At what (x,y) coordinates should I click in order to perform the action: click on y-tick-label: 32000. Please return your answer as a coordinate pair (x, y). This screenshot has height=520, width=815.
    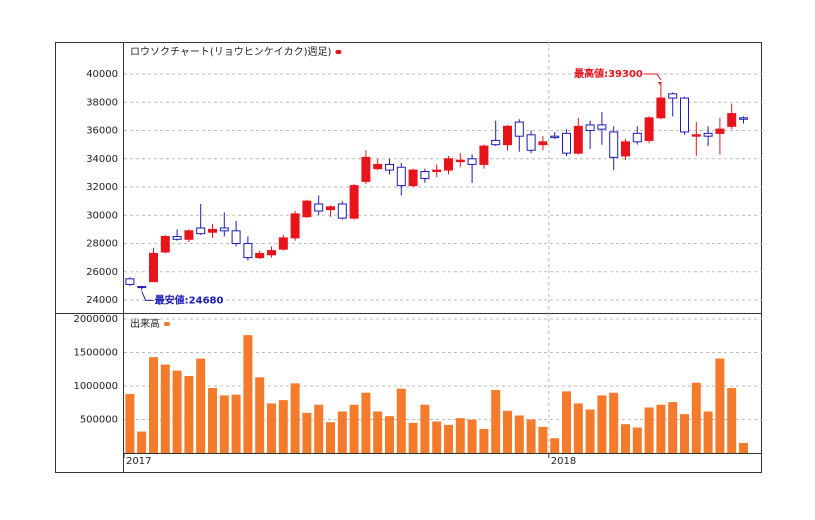
    Looking at the image, I should click on (102, 187).